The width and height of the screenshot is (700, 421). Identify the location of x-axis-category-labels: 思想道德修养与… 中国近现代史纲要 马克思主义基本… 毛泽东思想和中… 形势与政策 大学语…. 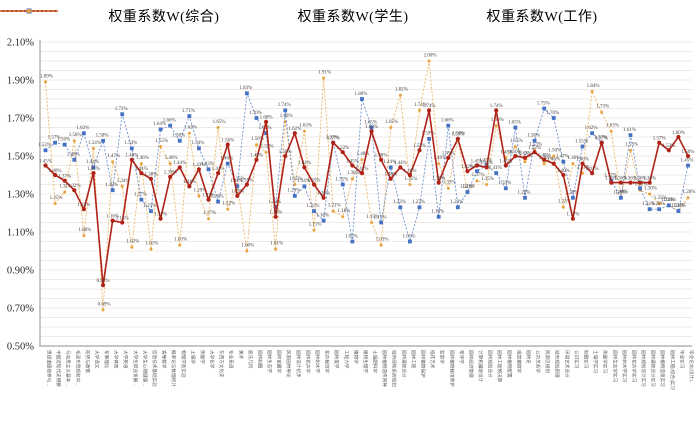
(371, 370).